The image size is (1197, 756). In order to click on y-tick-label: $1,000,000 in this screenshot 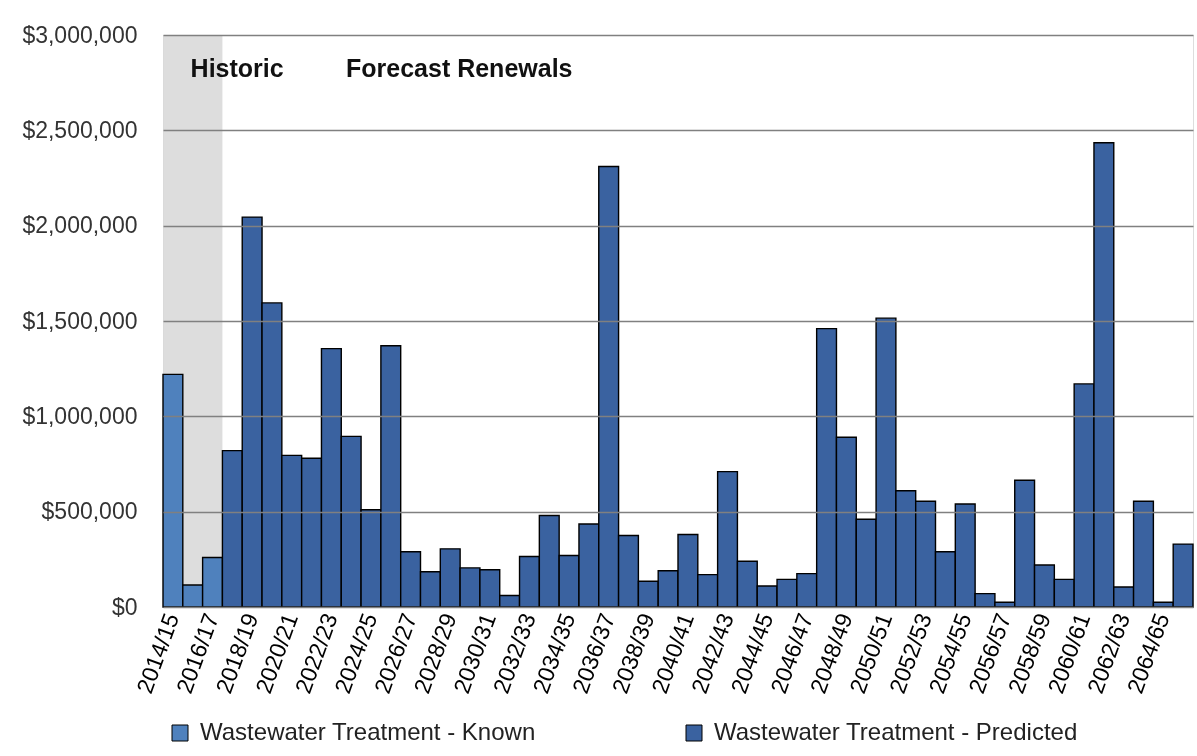, I will do `click(80, 415)`.